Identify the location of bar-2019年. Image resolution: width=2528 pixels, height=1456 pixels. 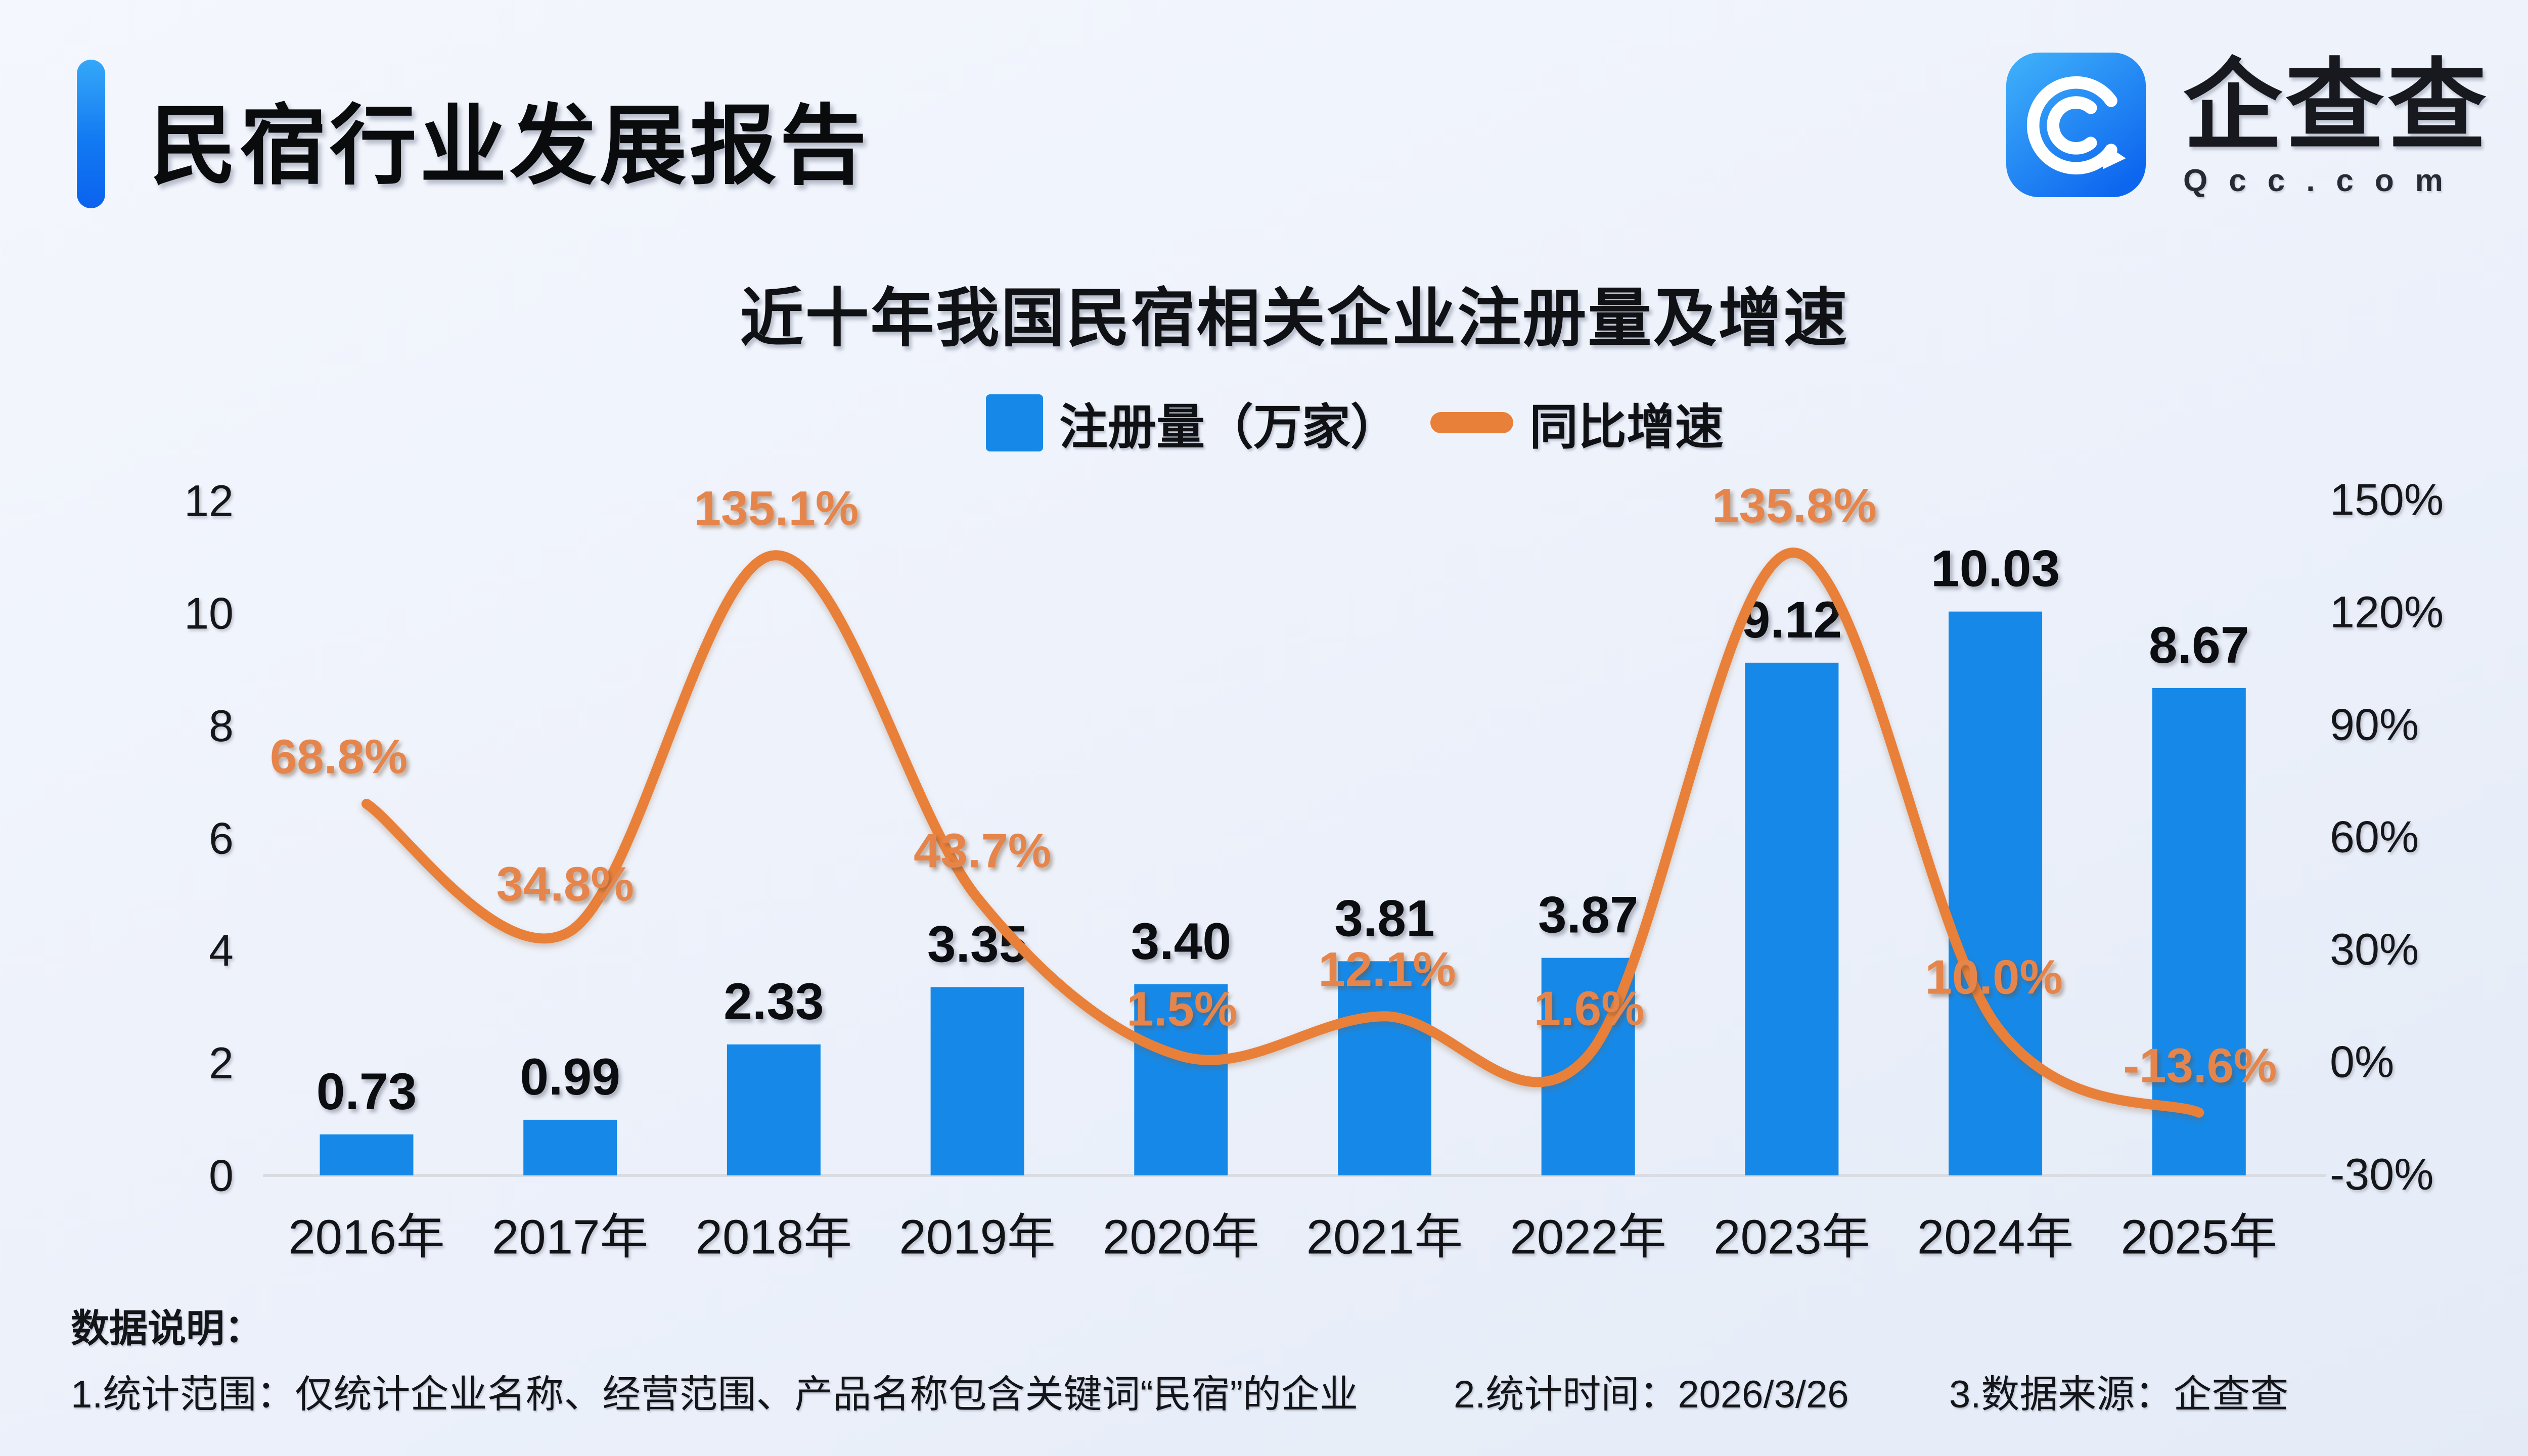
(977, 1081).